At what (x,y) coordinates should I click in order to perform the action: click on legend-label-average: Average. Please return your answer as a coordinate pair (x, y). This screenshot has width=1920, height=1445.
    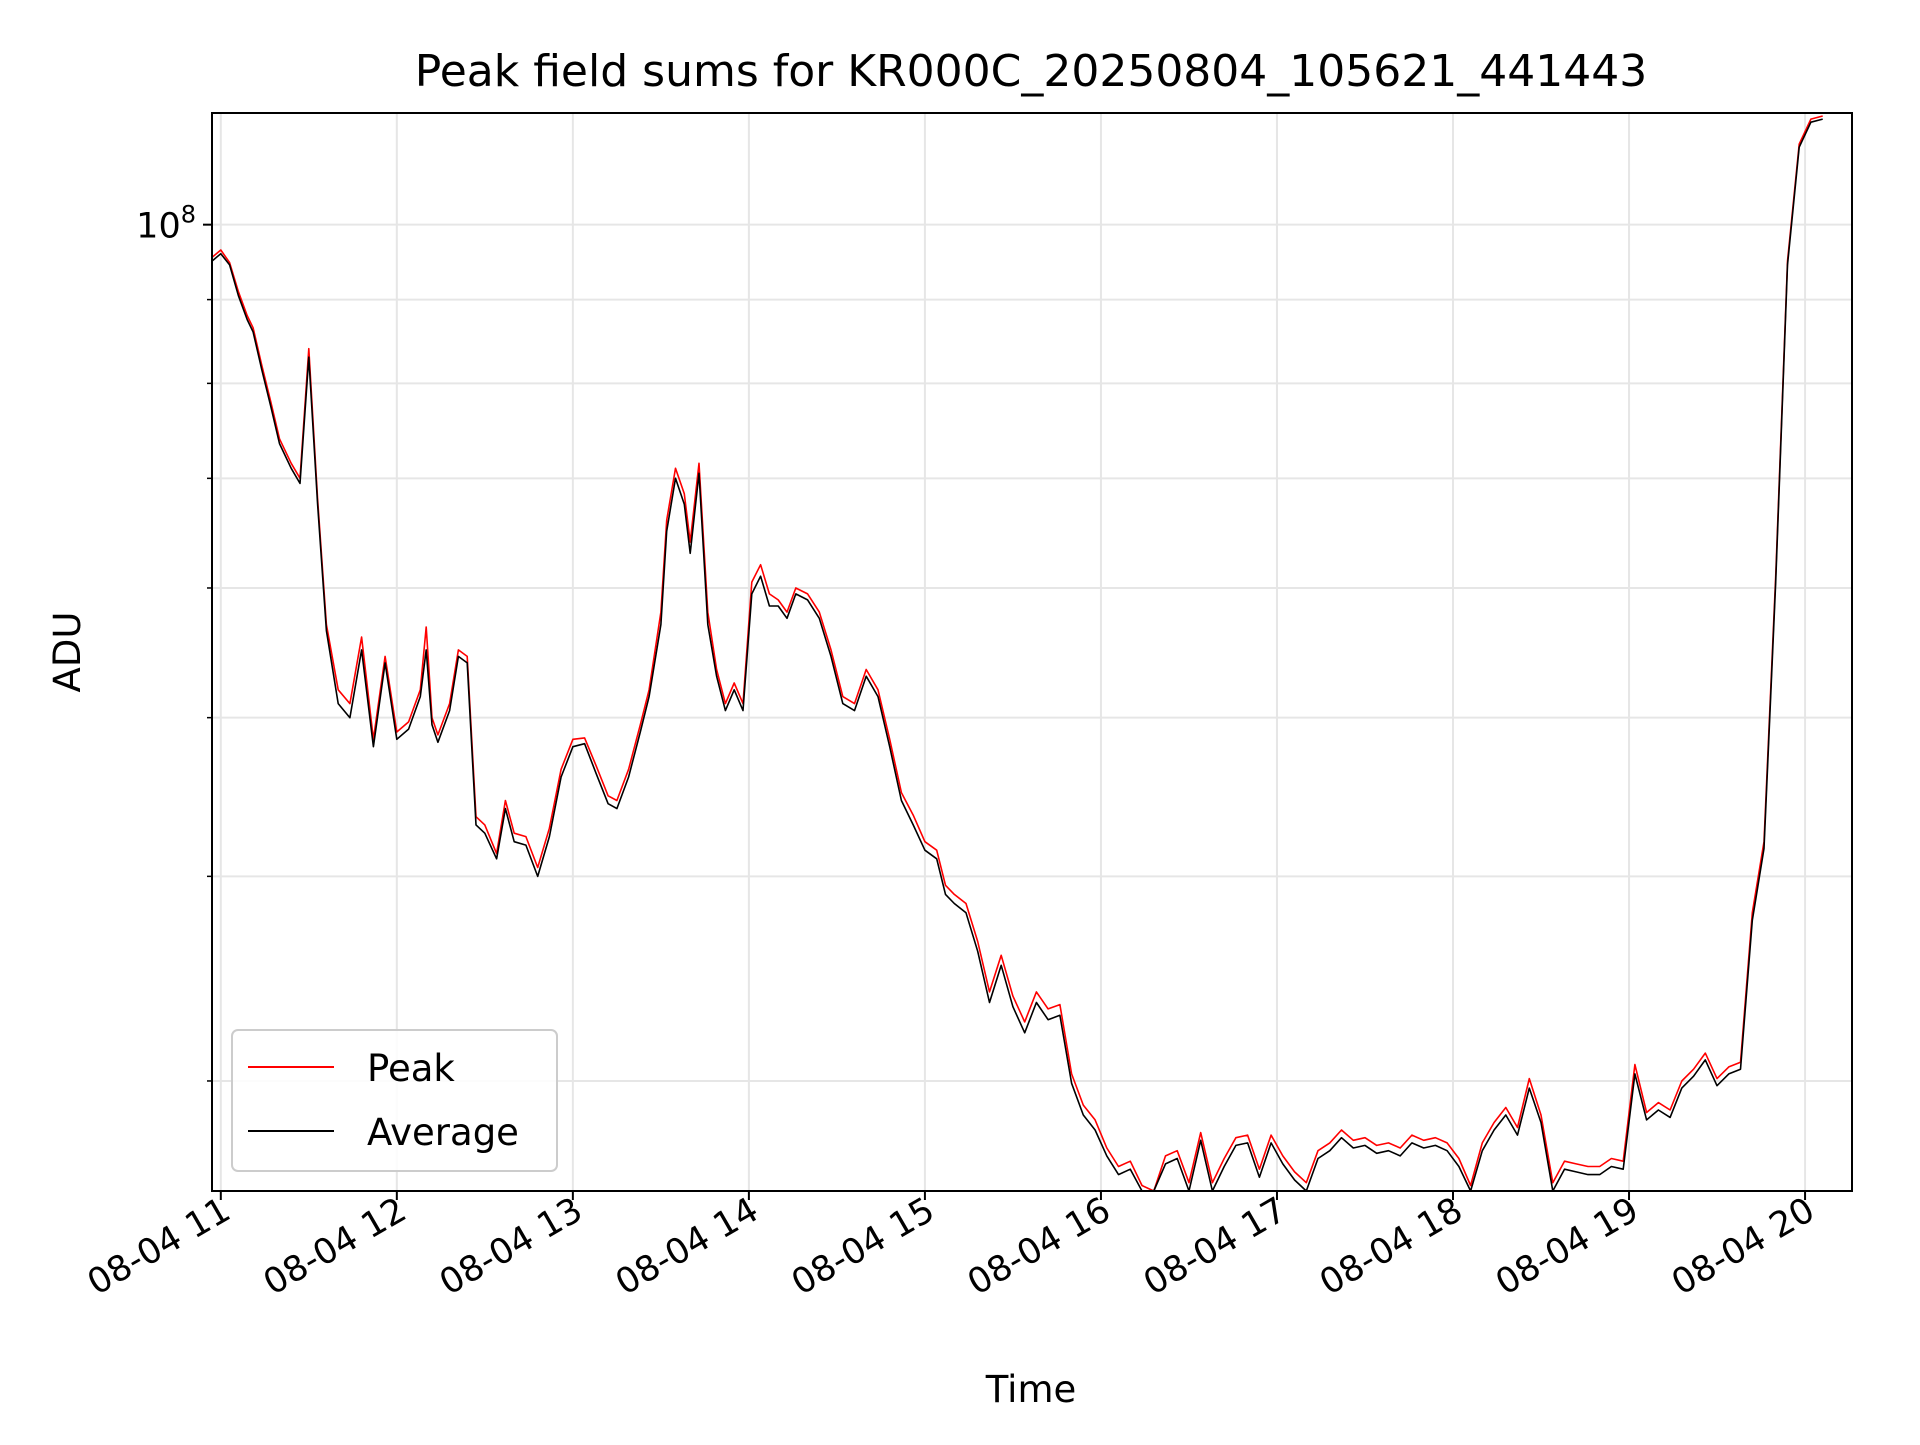
    Looking at the image, I should click on (443, 1132).